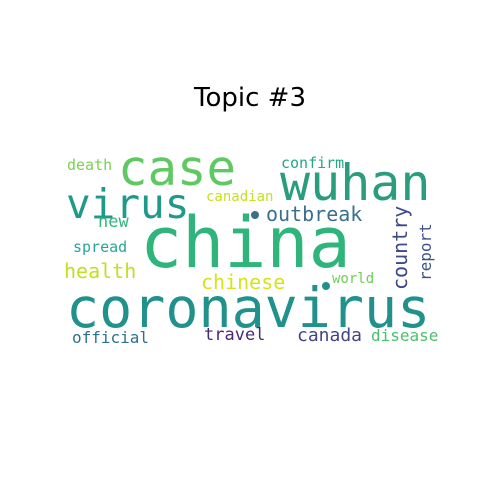 This screenshot has height=500, width=500. I want to click on word-outbreak: outbreak, so click(314, 214).